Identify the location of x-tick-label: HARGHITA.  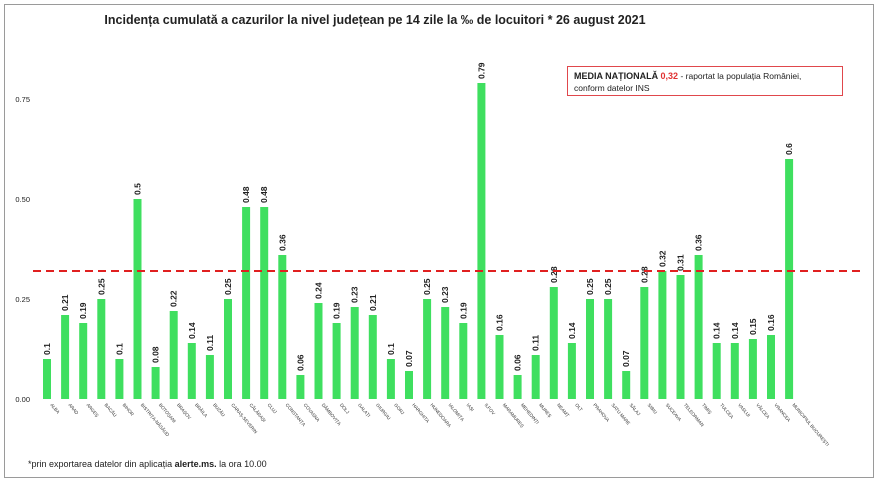
(420, 413).